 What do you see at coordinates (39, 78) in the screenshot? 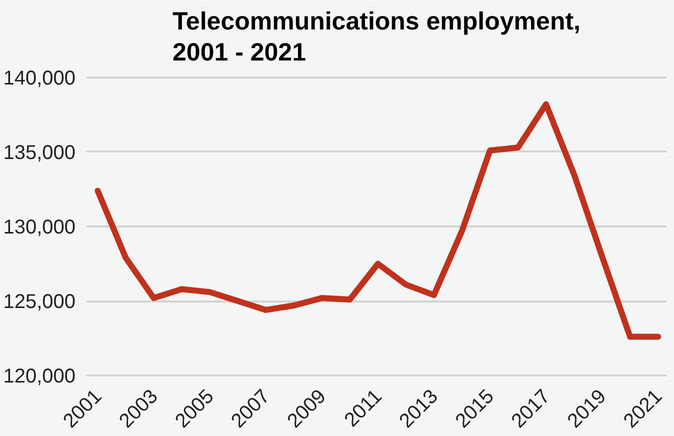
I see `y-tick-label: 140,000` at bounding box center [39, 78].